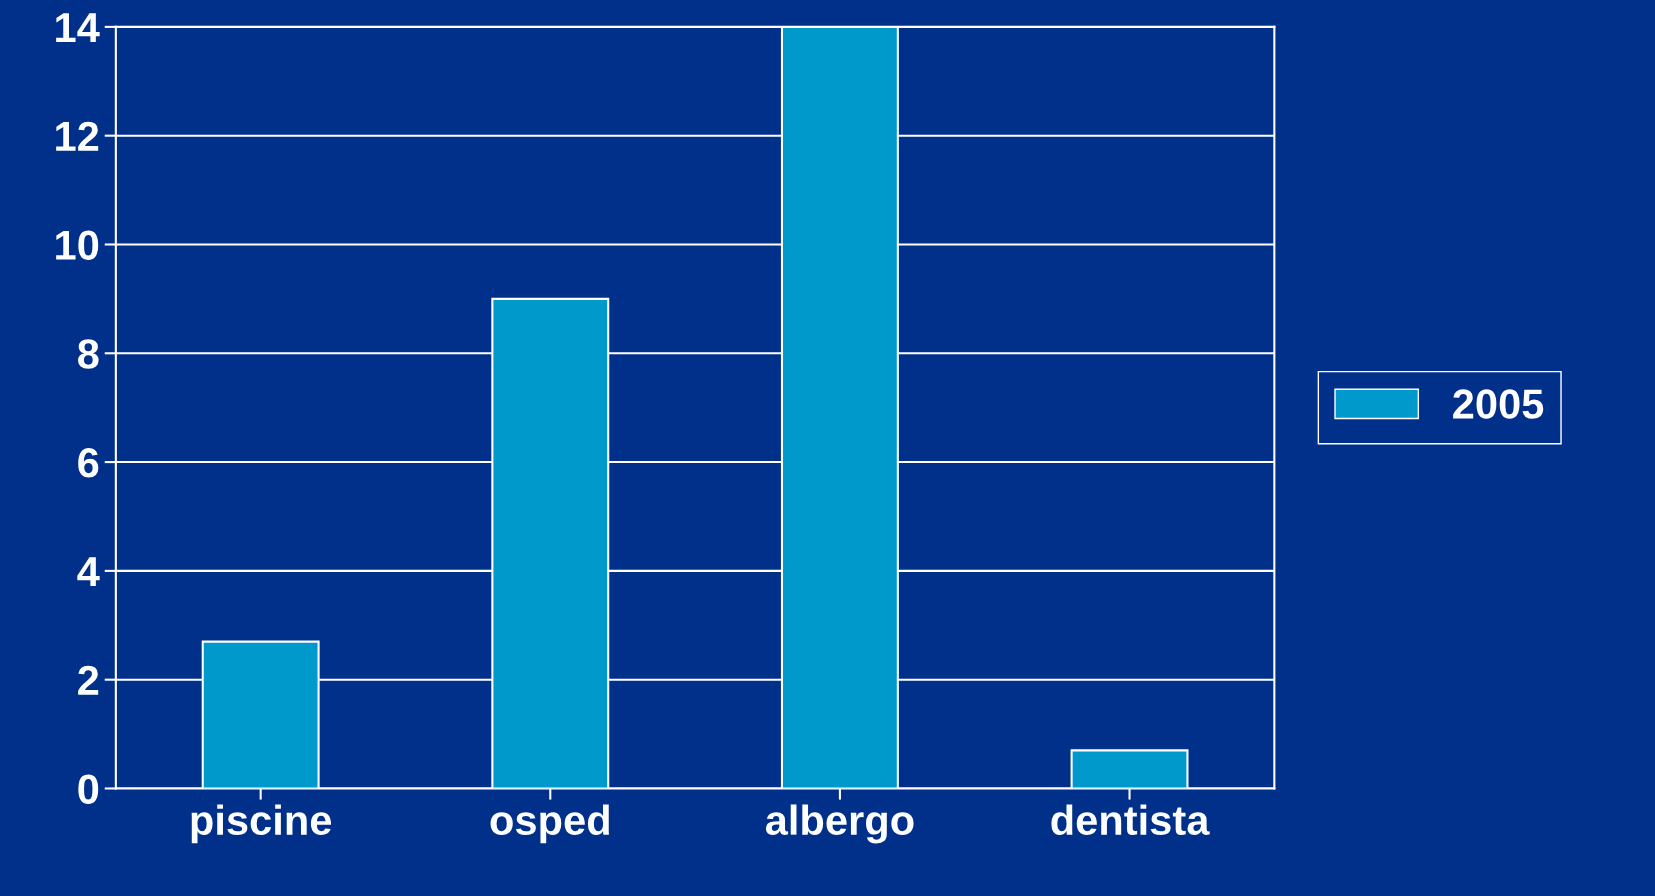 This screenshot has width=1655, height=896. I want to click on y-tick-label: 10, so click(77, 245).